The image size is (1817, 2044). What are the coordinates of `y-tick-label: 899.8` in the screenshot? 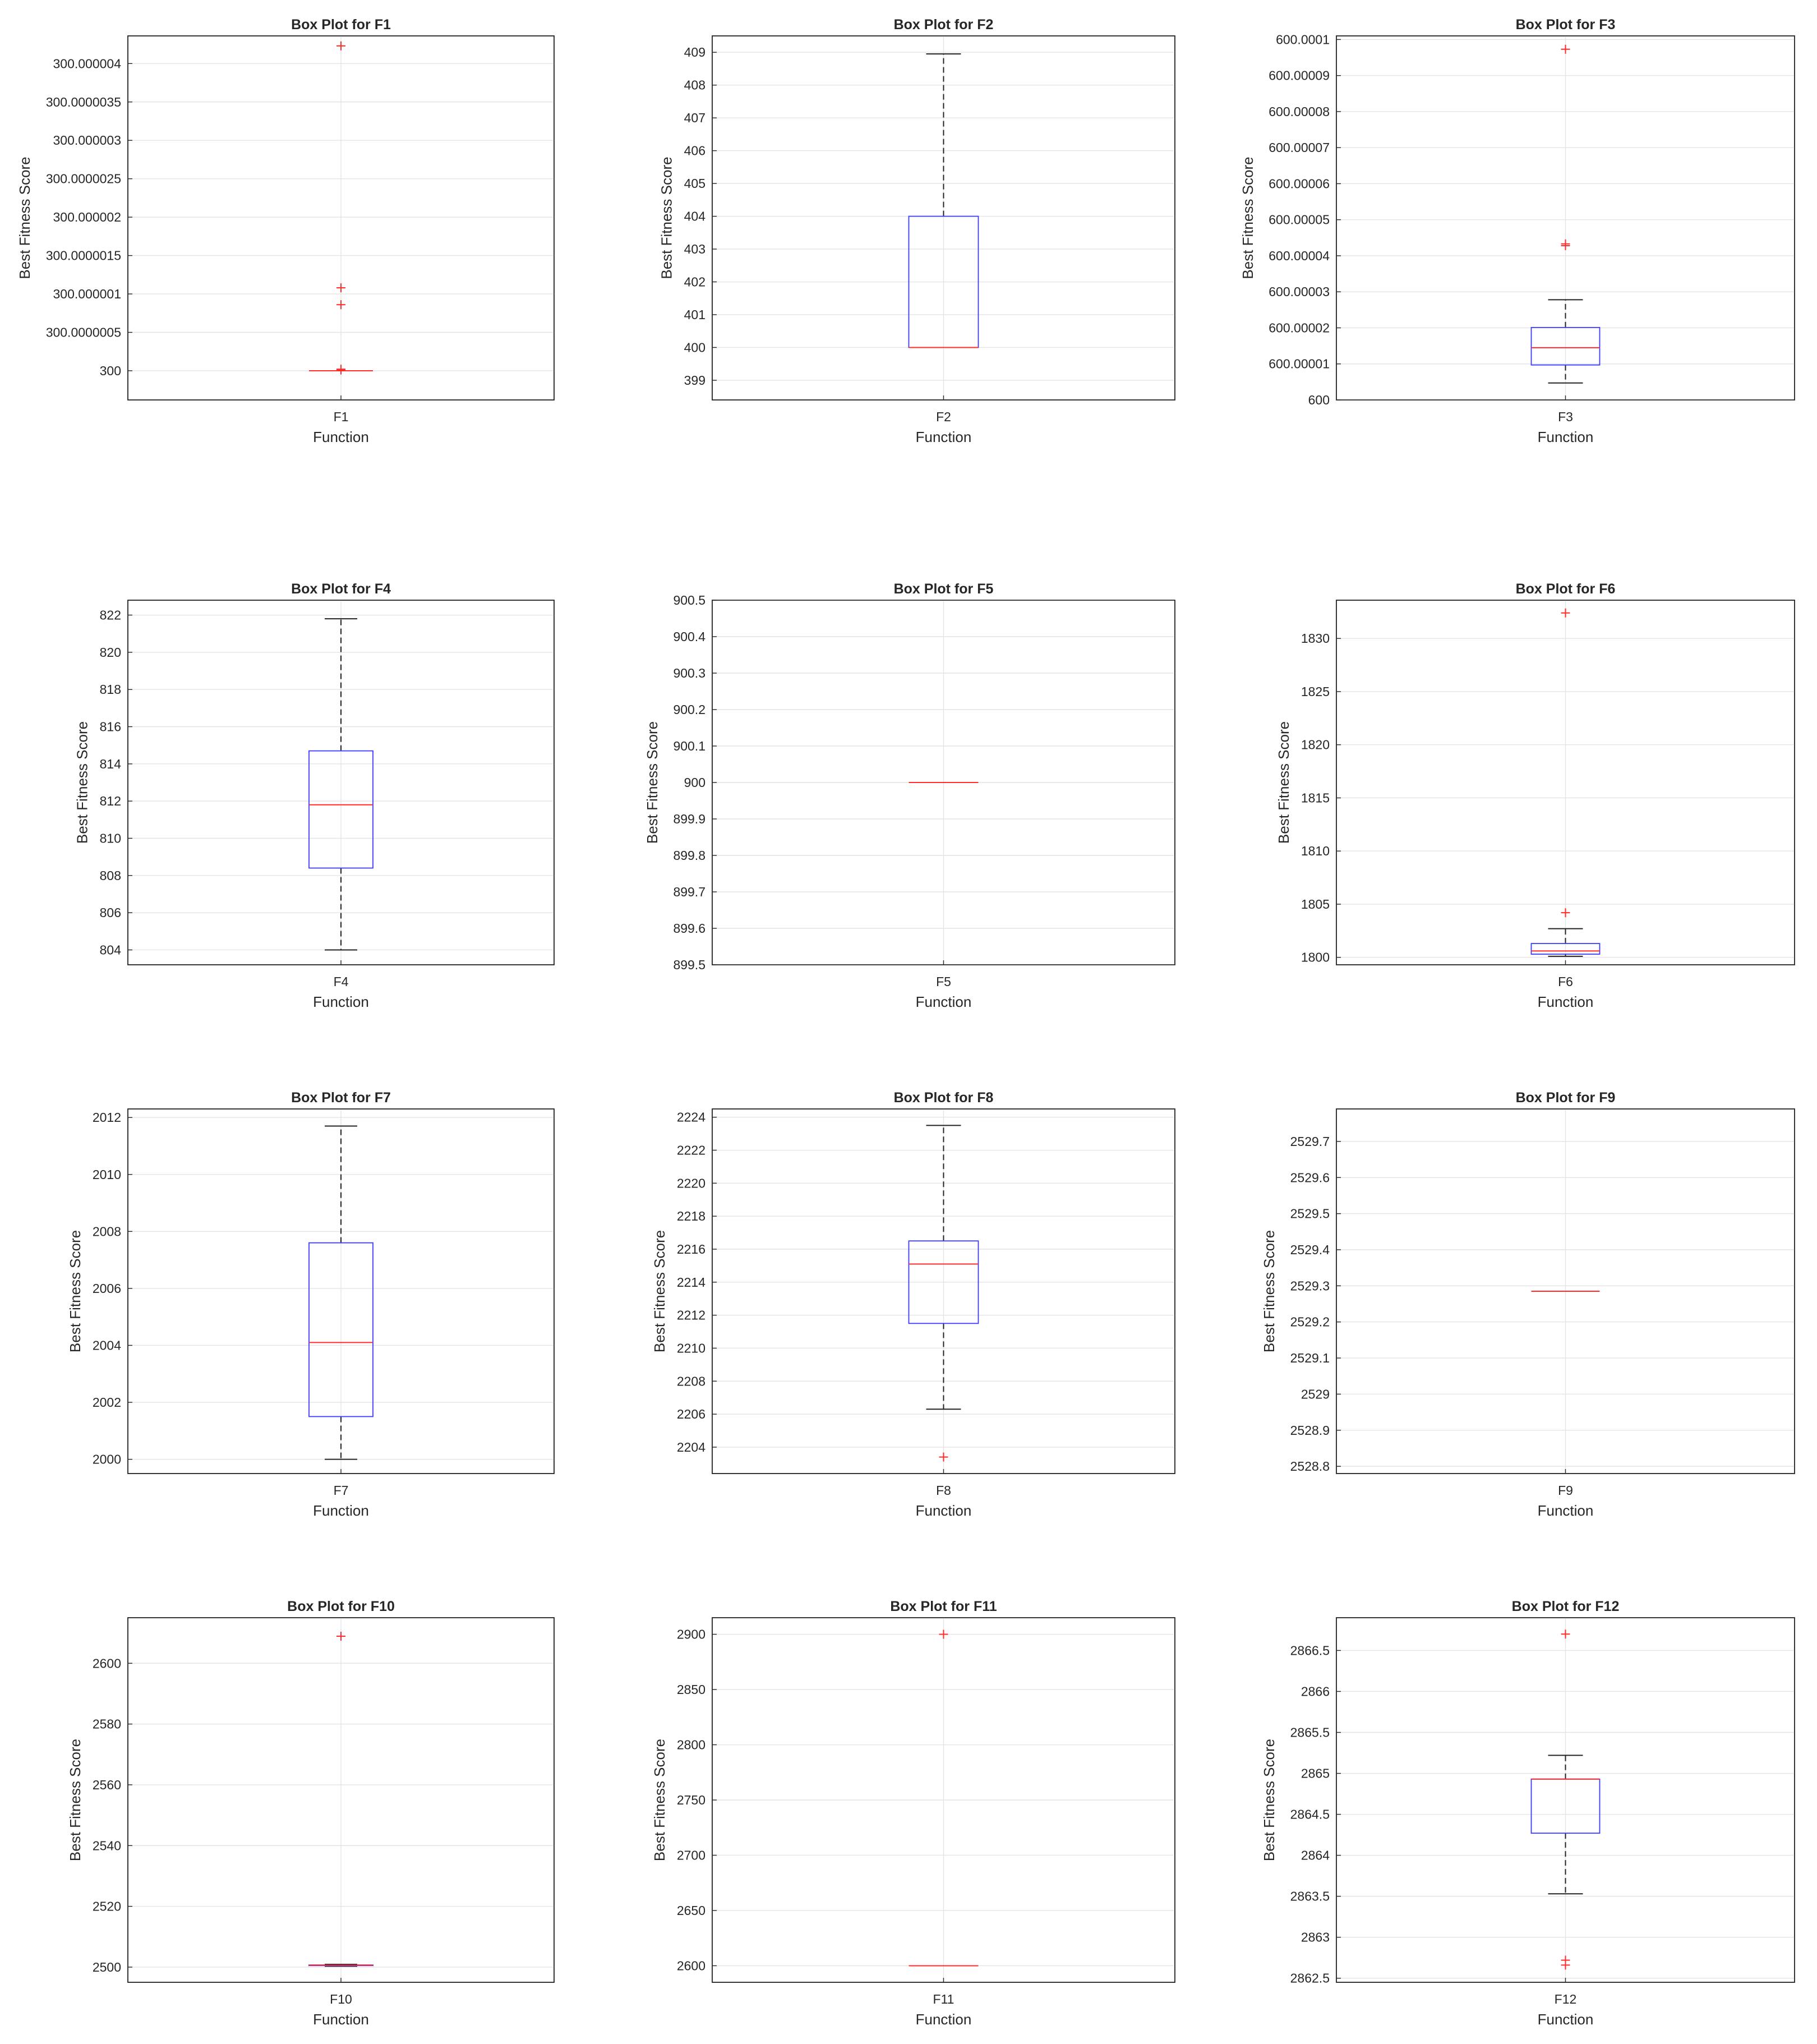 It's located at (689, 856).